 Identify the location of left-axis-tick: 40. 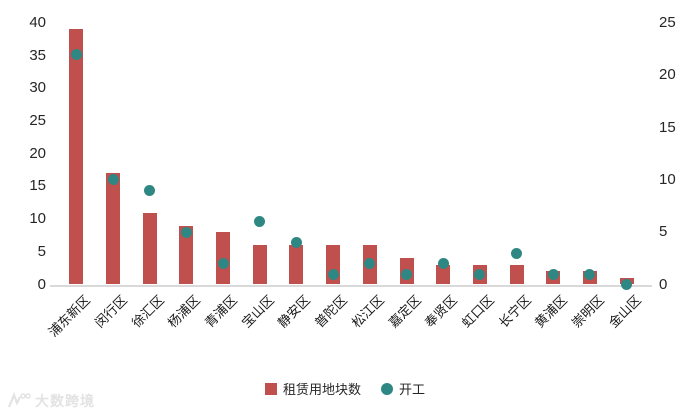
(37, 22).